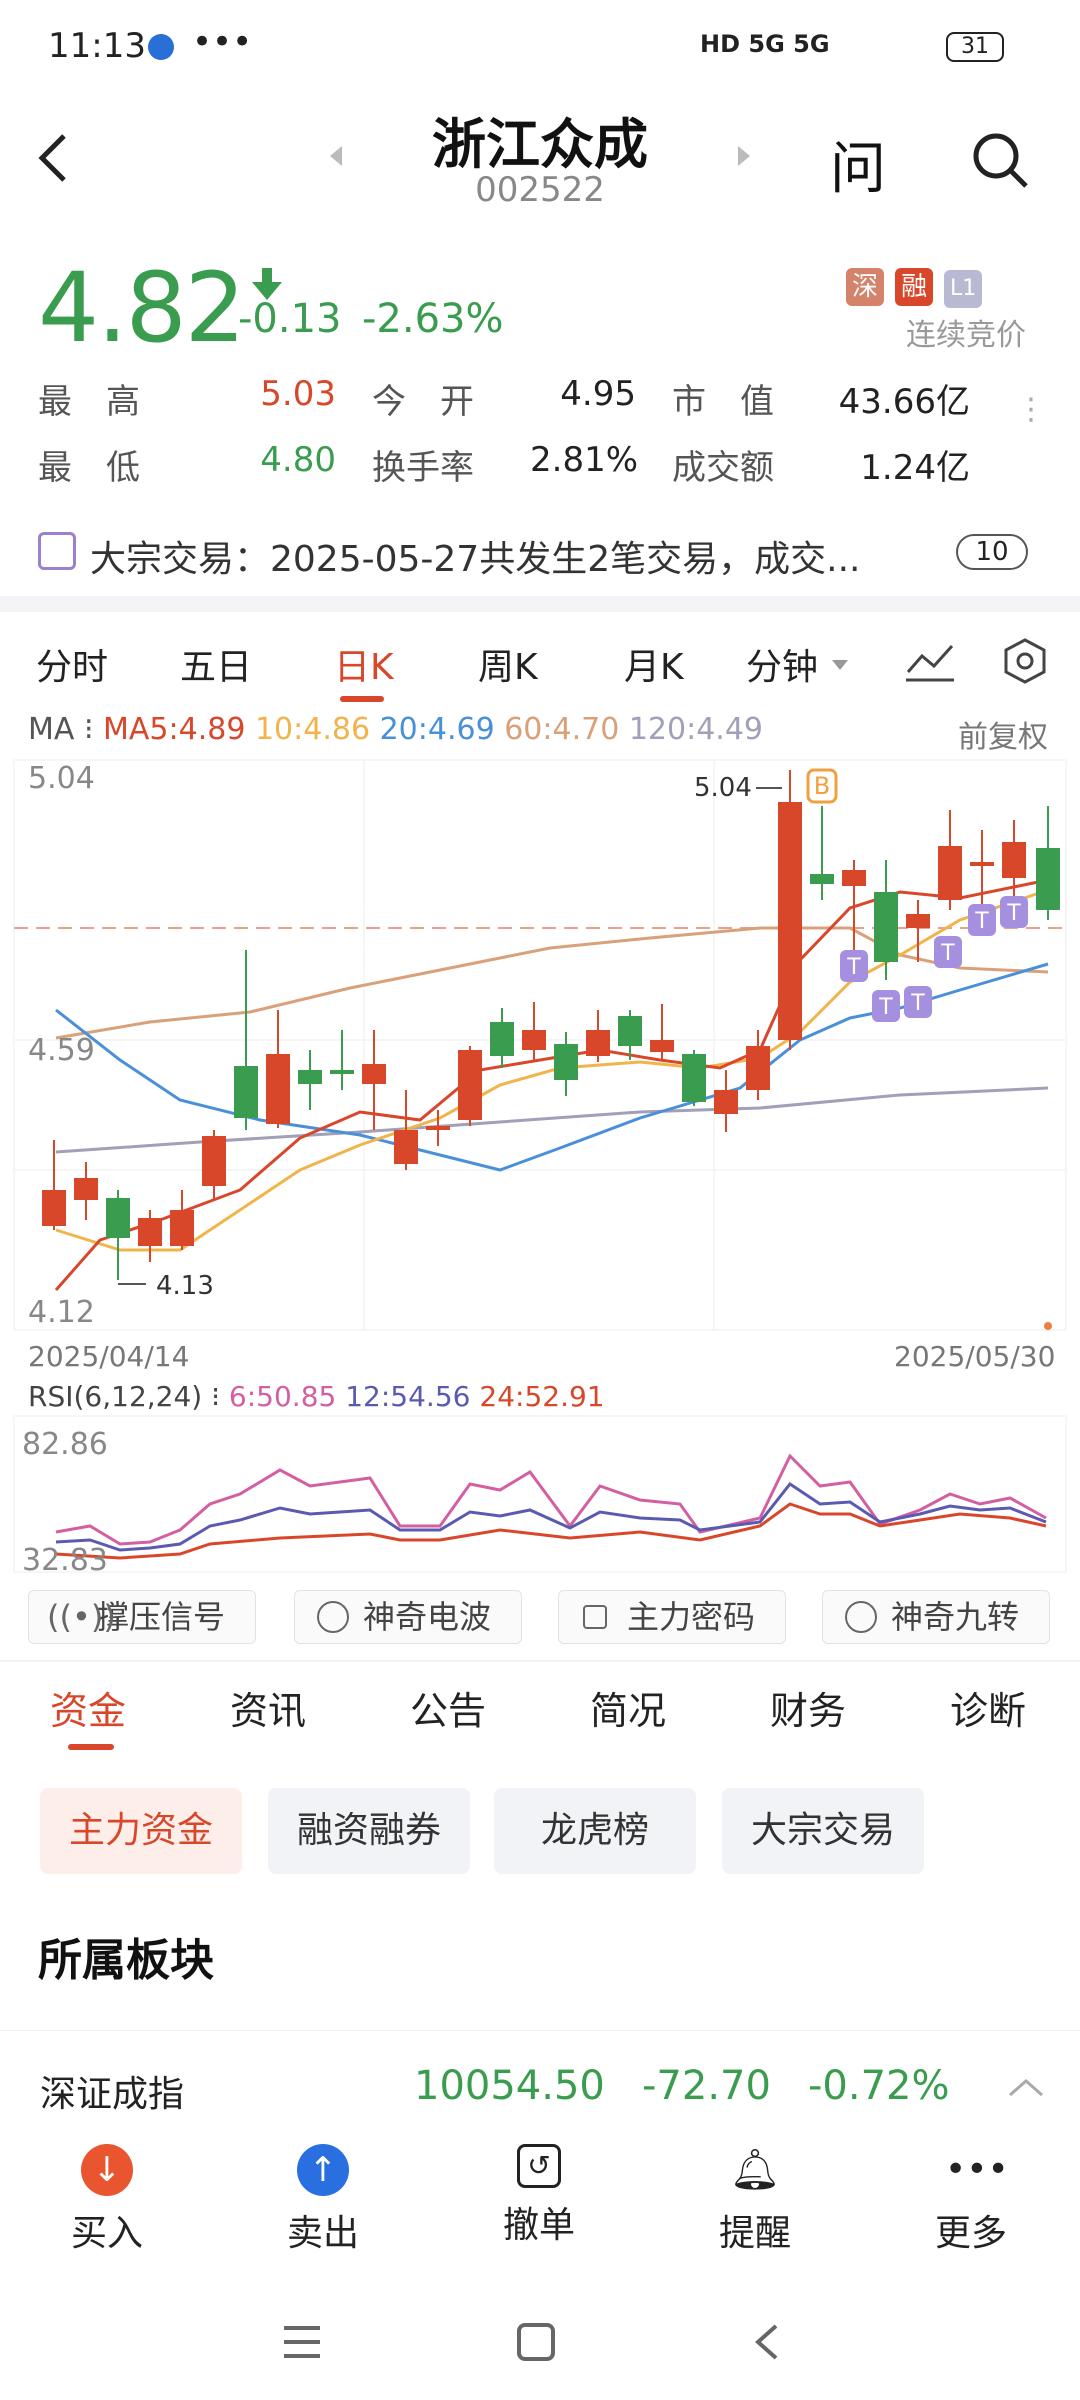  Describe the element at coordinates (858, 169) in the screenshot. I see `ask-icon: 问` at that location.